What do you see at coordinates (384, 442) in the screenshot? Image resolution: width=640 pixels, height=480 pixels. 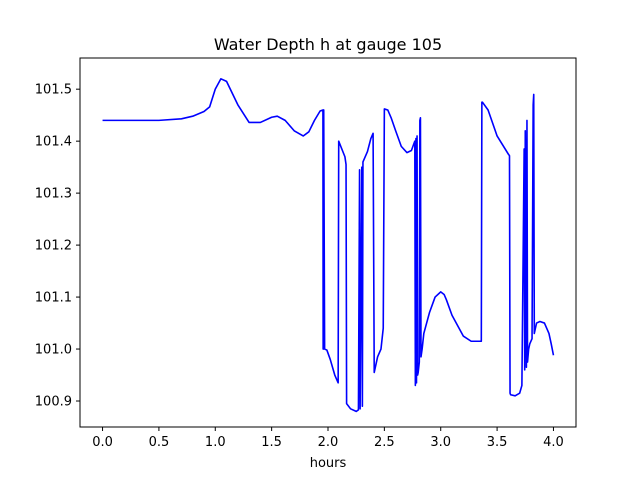 I see `x-tick-label: 2.5` at bounding box center [384, 442].